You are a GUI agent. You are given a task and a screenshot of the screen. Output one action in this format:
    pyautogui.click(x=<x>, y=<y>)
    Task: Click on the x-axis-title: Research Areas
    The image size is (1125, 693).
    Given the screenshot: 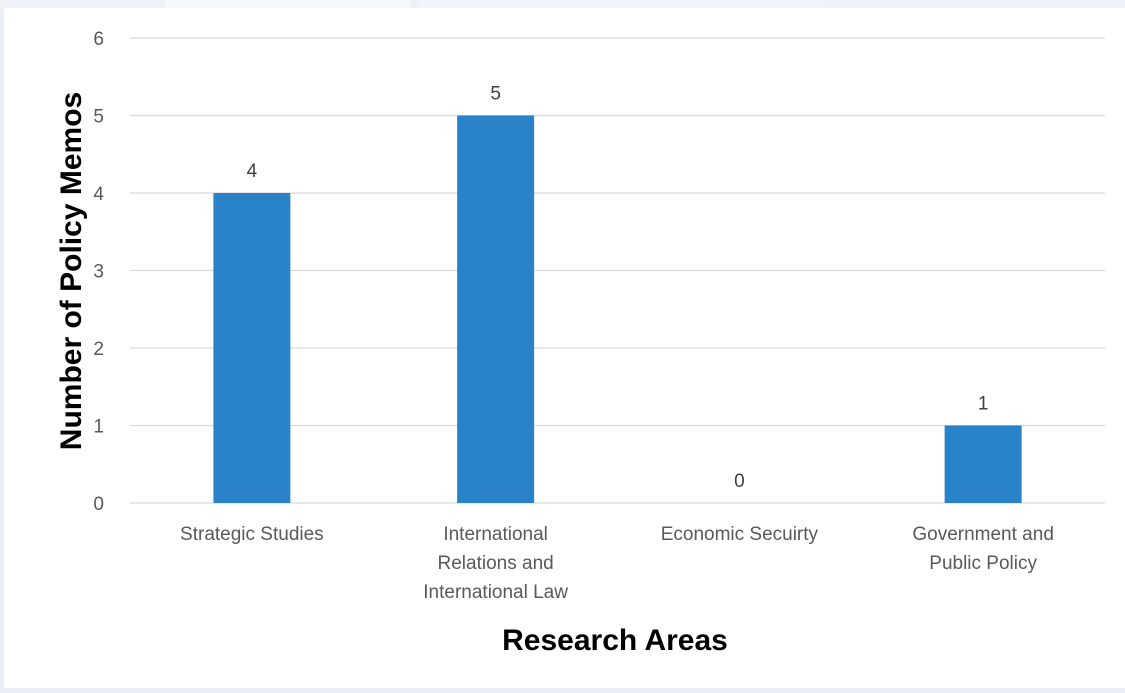 What is the action you would take?
    pyautogui.click(x=615, y=640)
    